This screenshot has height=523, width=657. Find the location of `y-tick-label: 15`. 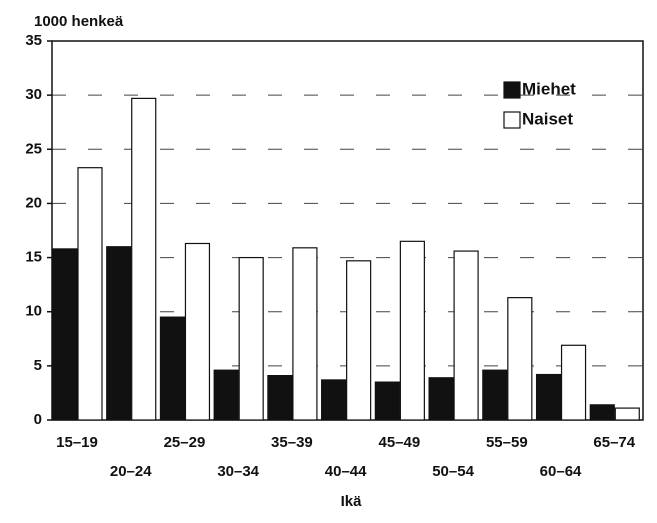

y-tick-label: 15 is located at coordinates (33, 257).